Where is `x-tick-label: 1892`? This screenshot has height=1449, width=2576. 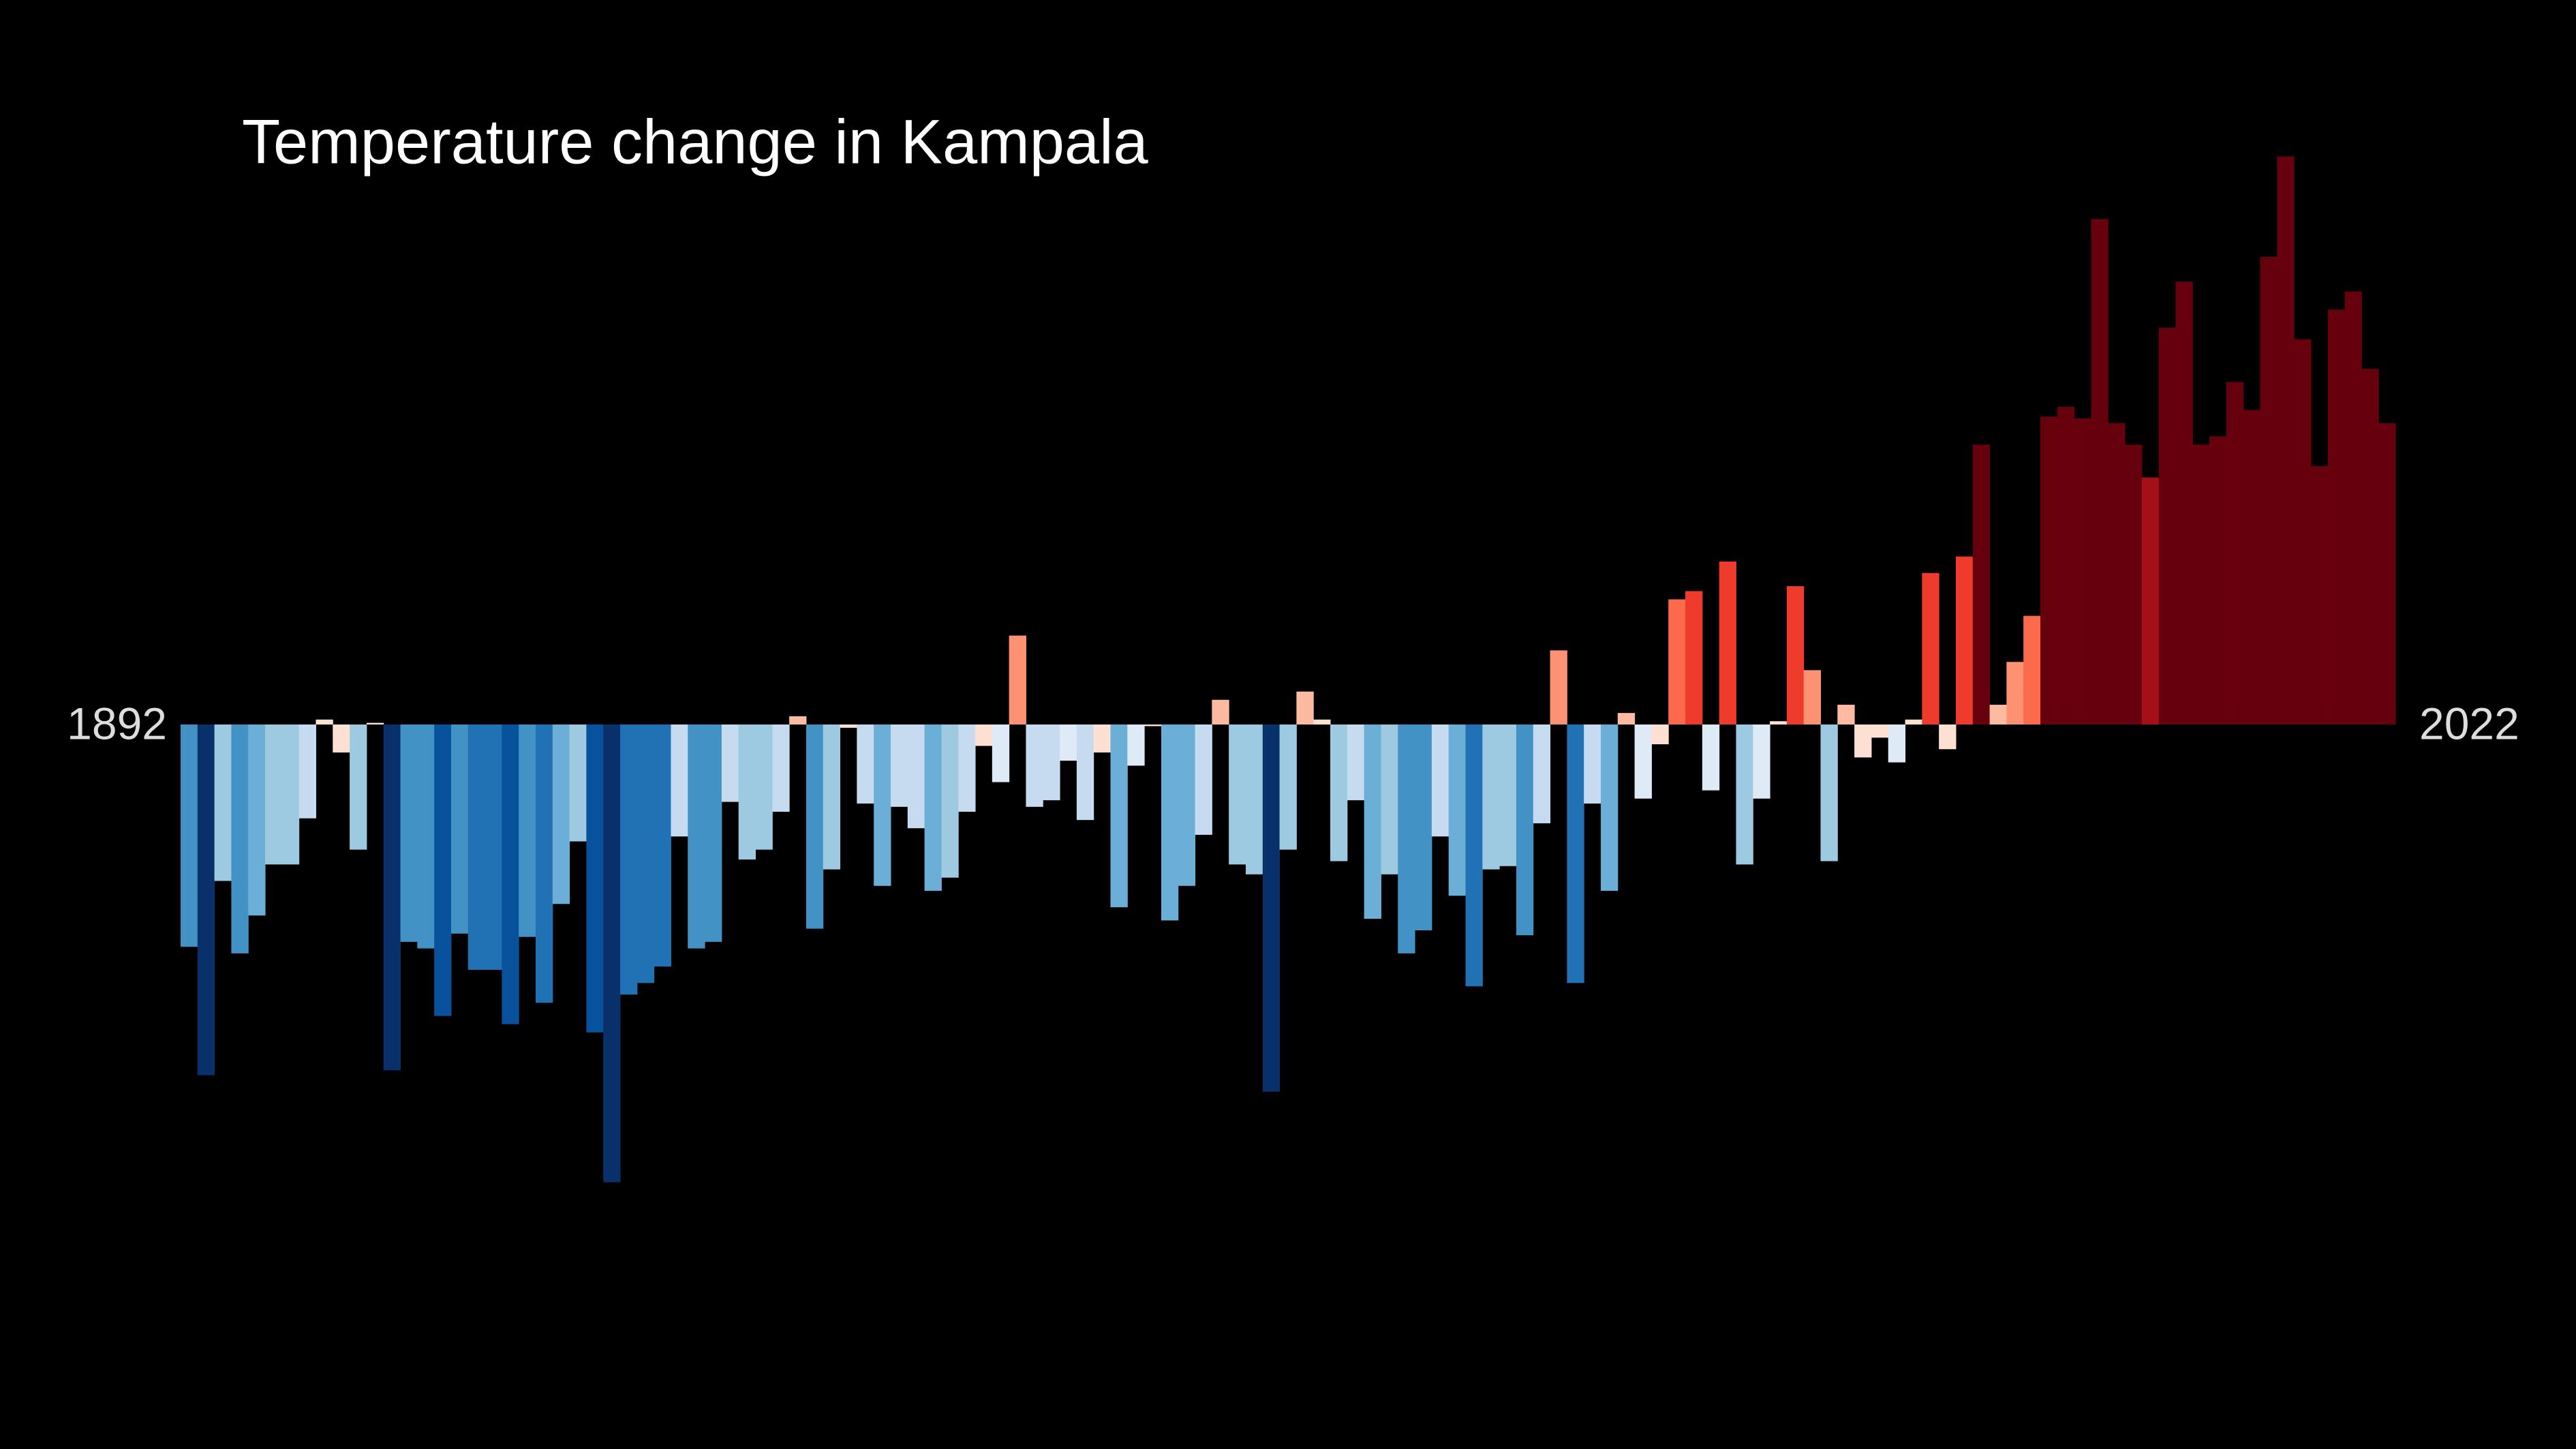
x-tick-label: 1892 is located at coordinates (117, 723).